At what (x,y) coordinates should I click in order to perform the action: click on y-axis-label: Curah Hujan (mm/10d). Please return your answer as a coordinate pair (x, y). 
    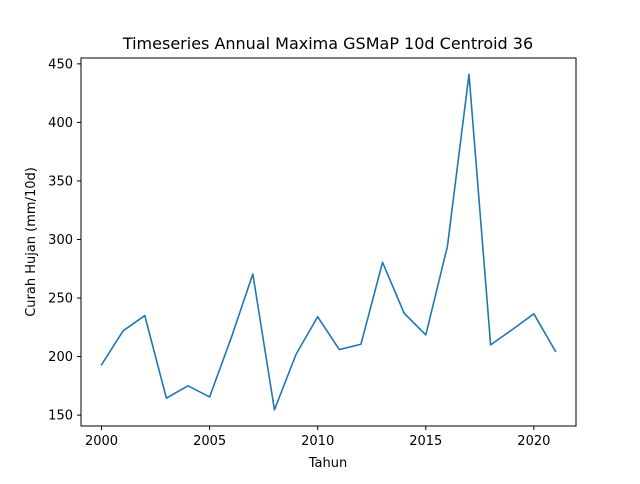
    Looking at the image, I should click on (31, 242).